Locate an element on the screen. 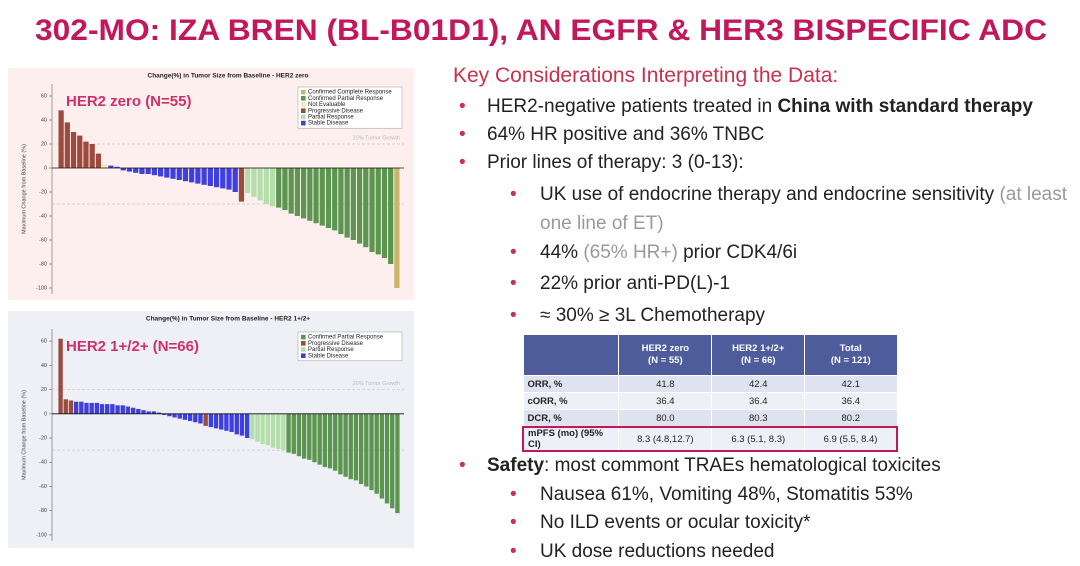 The width and height of the screenshot is (1080, 566). header-cell: HER2 zero (N = 55) is located at coordinates (665, 355).